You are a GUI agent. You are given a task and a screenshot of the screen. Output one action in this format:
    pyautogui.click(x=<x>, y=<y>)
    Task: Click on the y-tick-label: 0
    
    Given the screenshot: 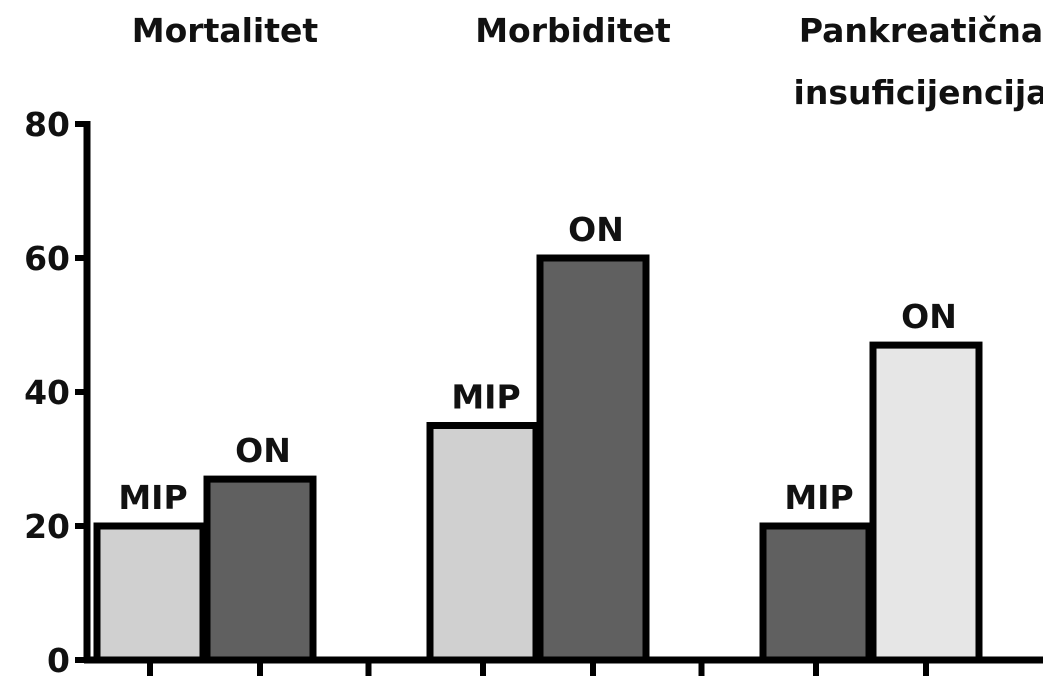 What is the action you would take?
    pyautogui.click(x=58, y=660)
    